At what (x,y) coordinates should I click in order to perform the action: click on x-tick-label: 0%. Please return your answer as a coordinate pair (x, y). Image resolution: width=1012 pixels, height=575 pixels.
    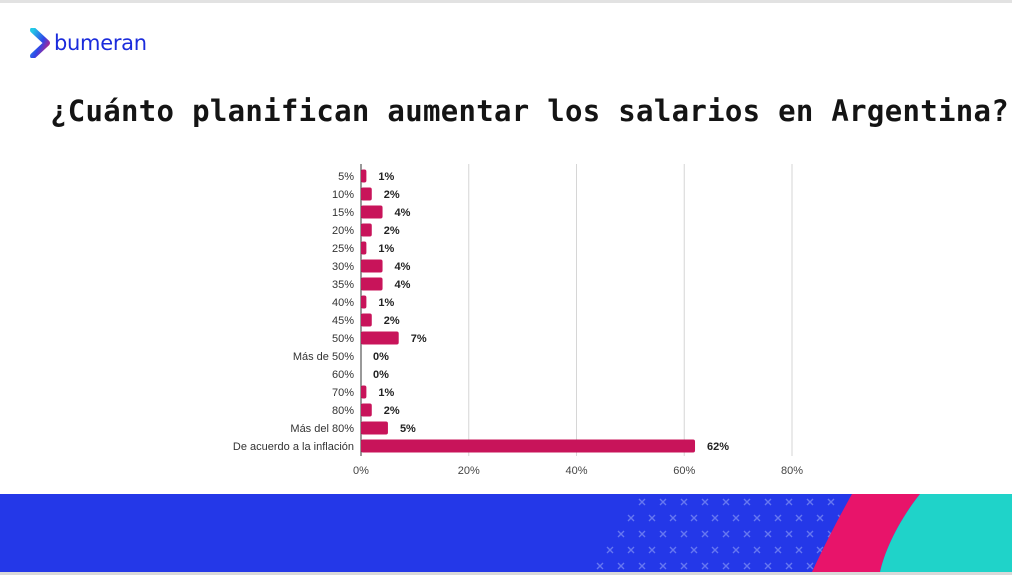
    Looking at the image, I should click on (361, 471).